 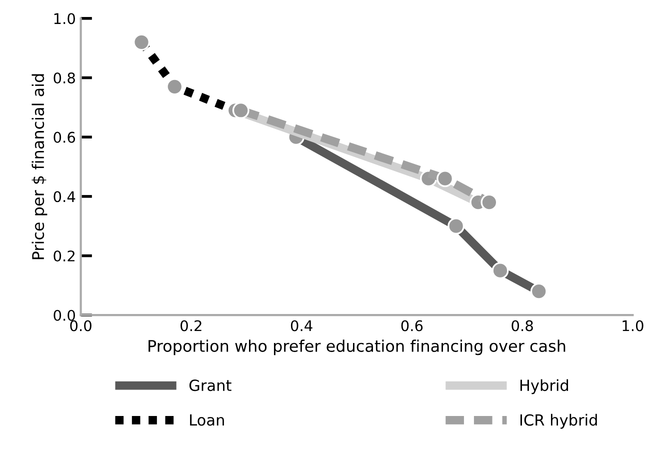 What do you see at coordinates (65, 137) in the screenshot?
I see `y-tick-label: 0.6` at bounding box center [65, 137].